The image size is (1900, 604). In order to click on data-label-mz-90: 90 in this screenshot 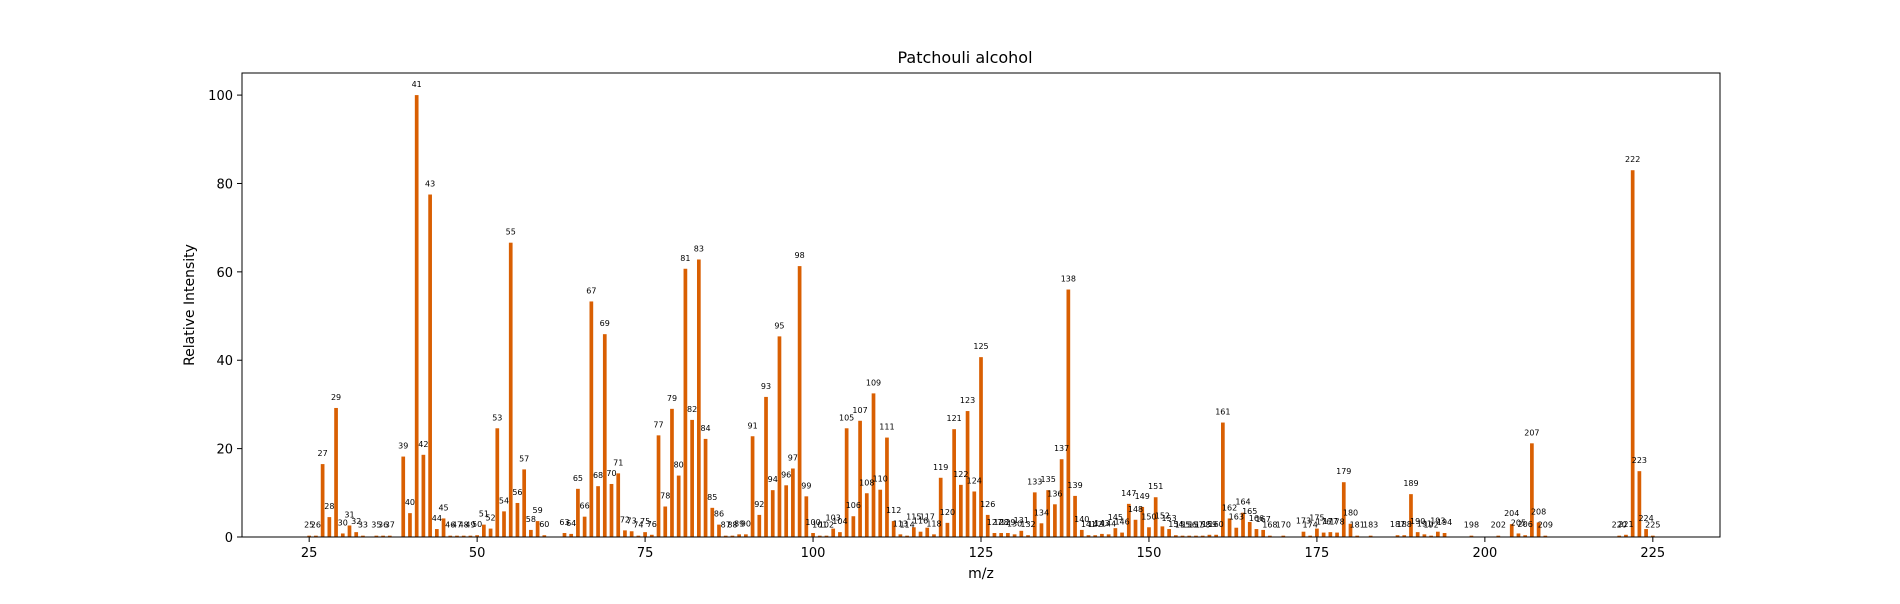, I will do `click(746, 523)`.